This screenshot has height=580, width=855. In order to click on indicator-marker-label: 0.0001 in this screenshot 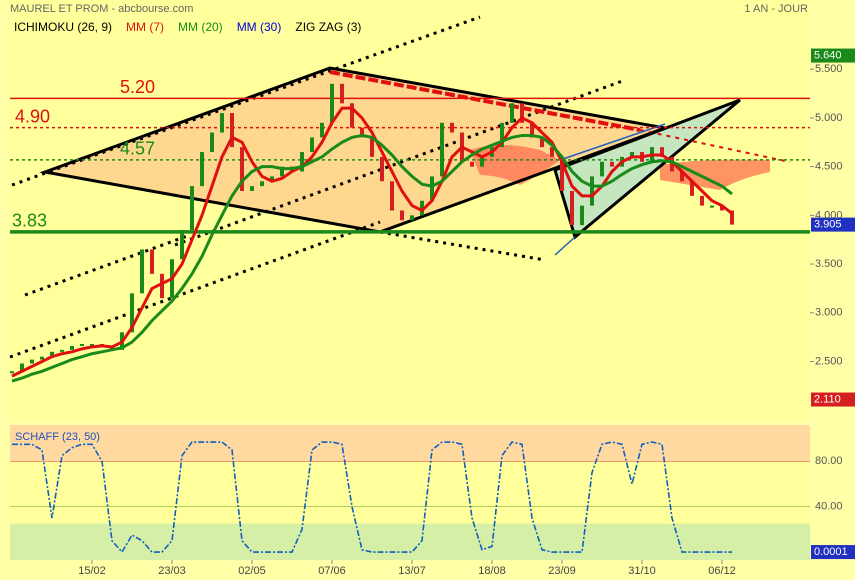, I will do `click(831, 552)`.